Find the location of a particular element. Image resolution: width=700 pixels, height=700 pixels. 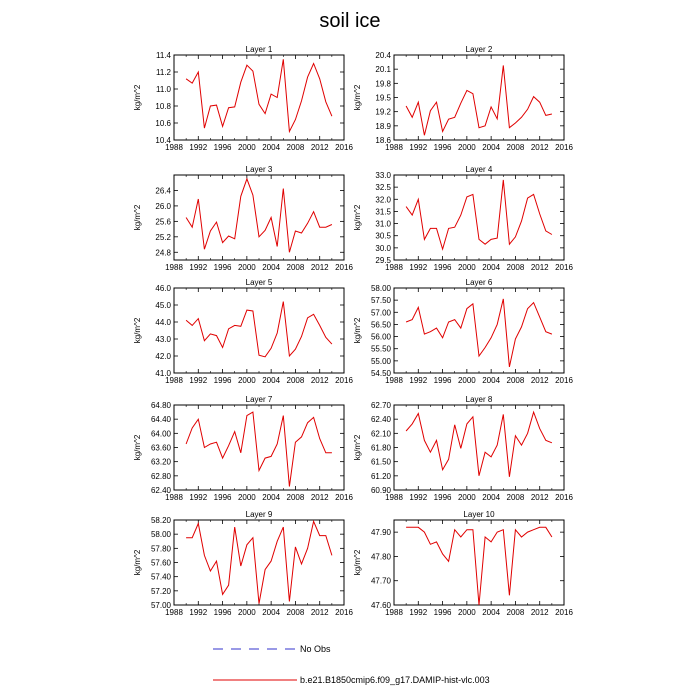

y-tick-label: 61.80 is located at coordinates (381, 448).